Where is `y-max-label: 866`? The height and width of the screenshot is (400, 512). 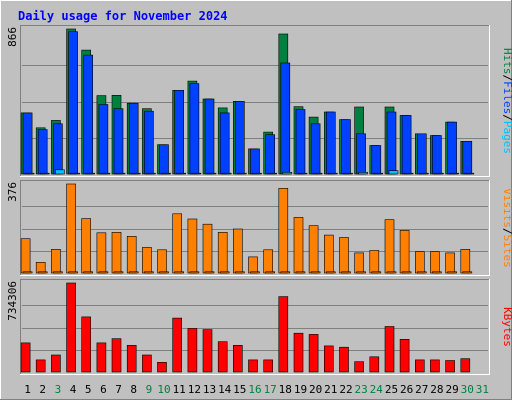 y-max-label: 866 is located at coordinates (12, 37).